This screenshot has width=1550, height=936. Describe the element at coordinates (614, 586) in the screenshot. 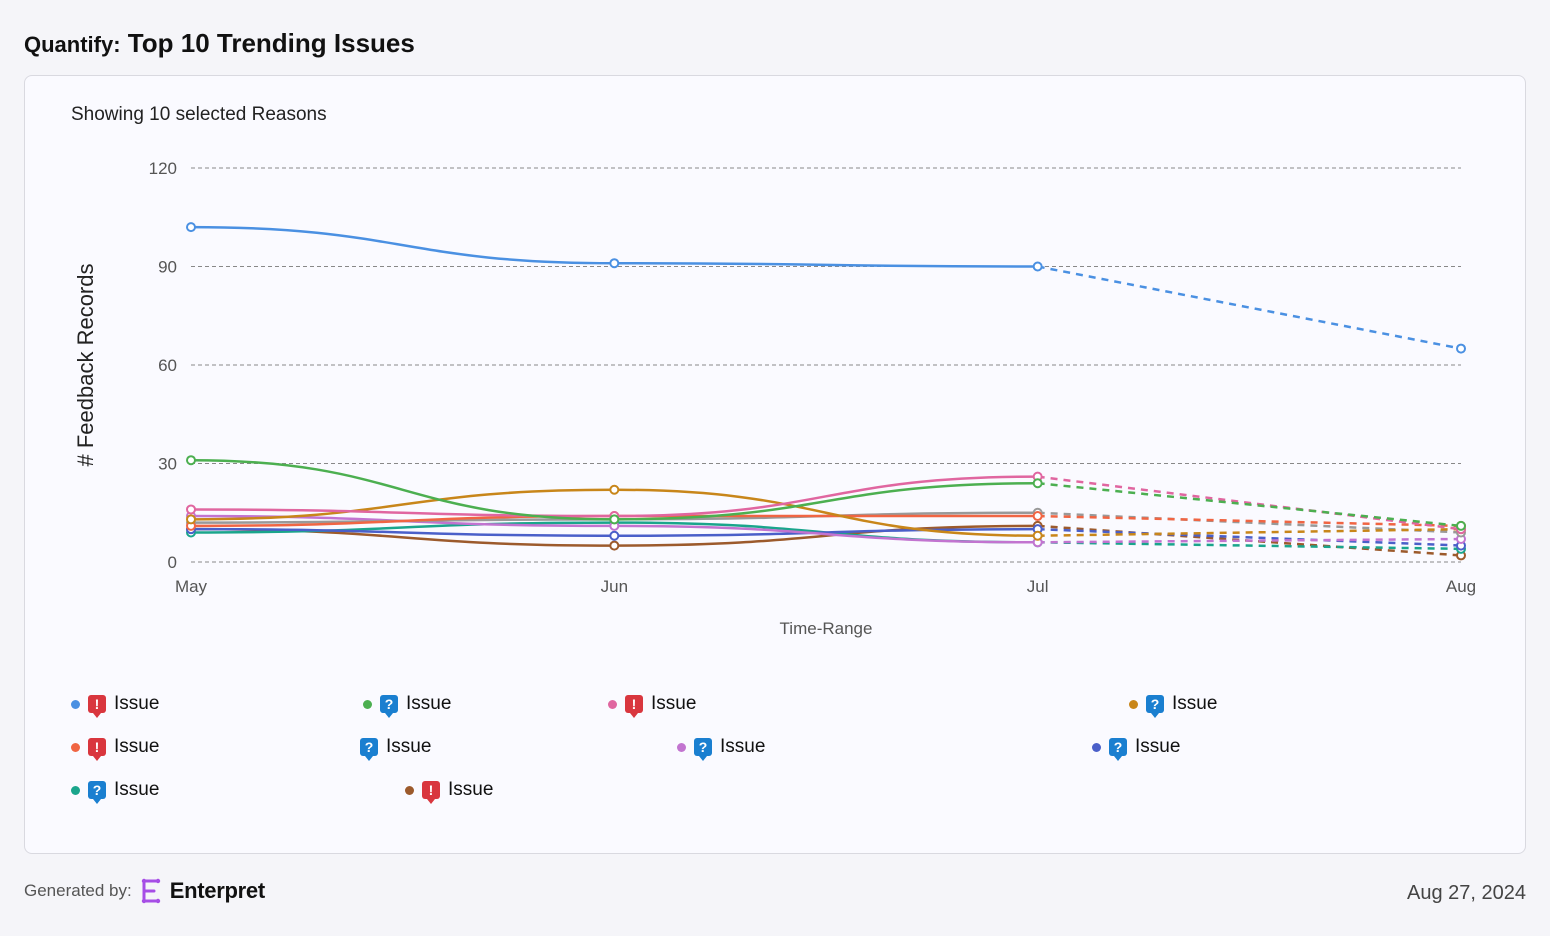

I see `x-tick-label: Jun` at that location.